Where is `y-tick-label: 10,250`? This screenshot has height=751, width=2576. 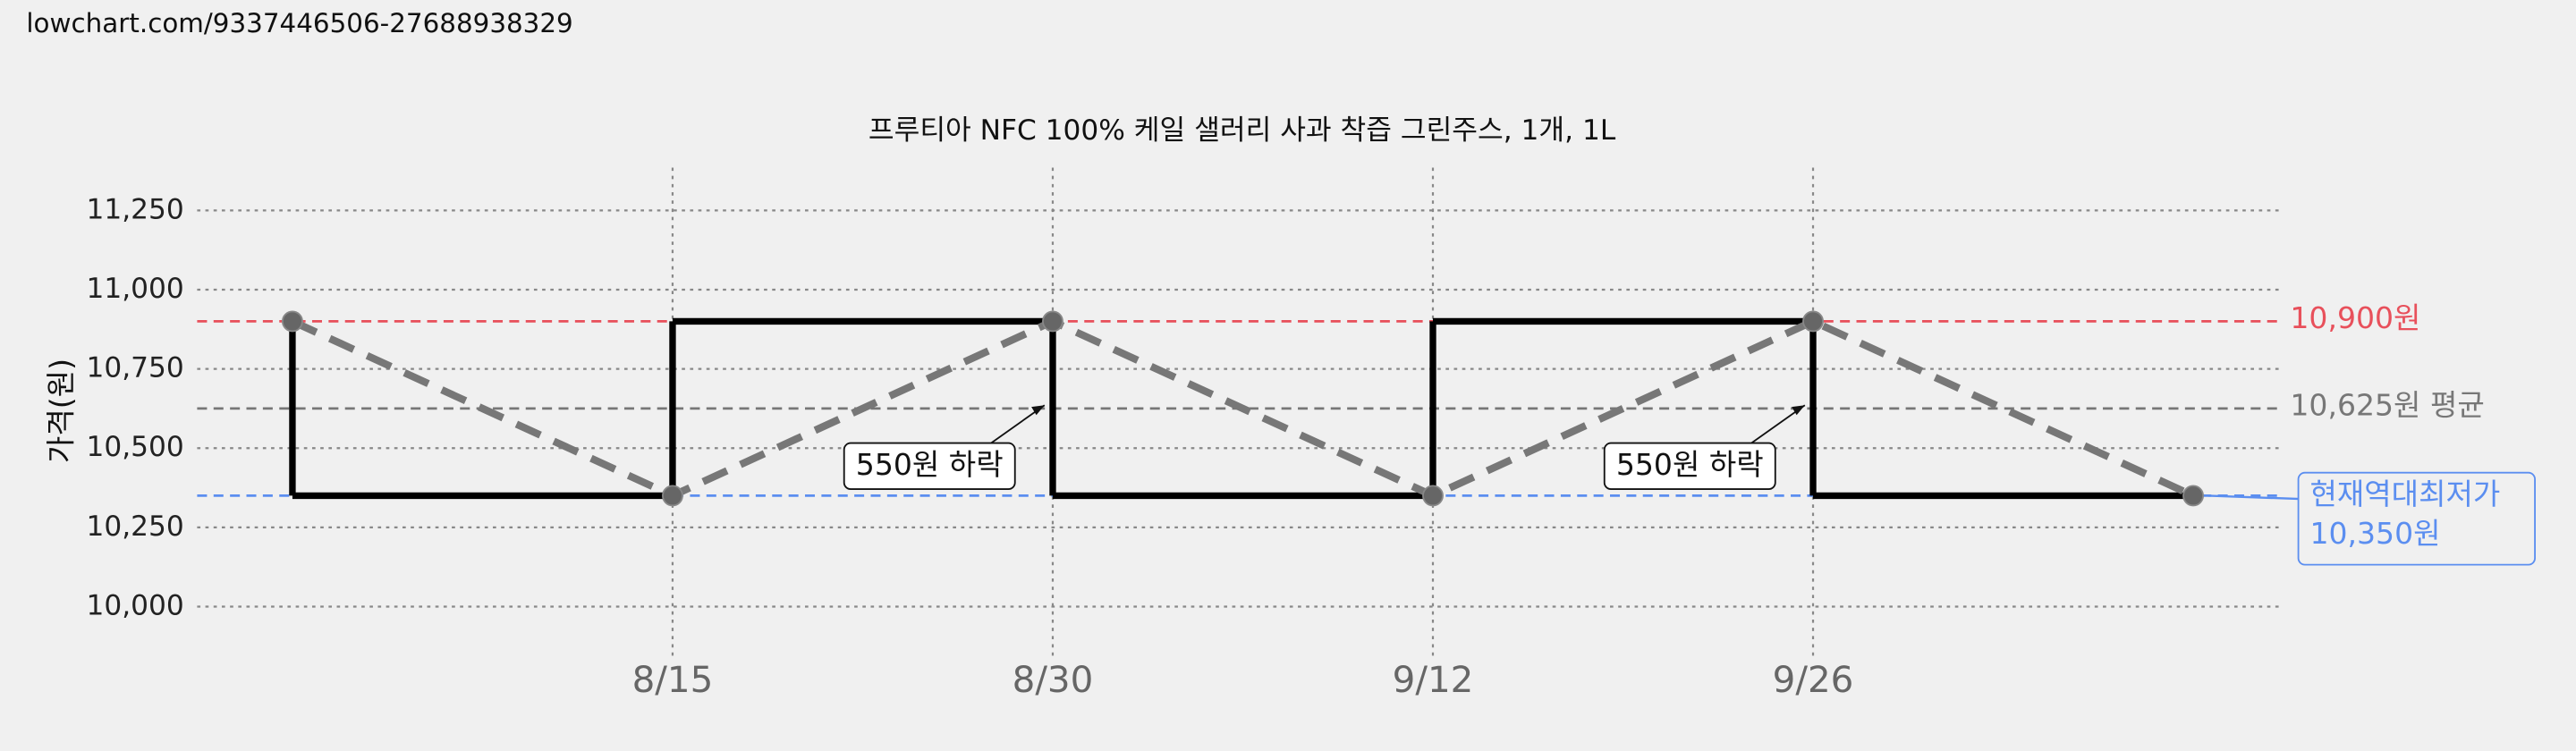
y-tick-label: 10,250 is located at coordinates (135, 527).